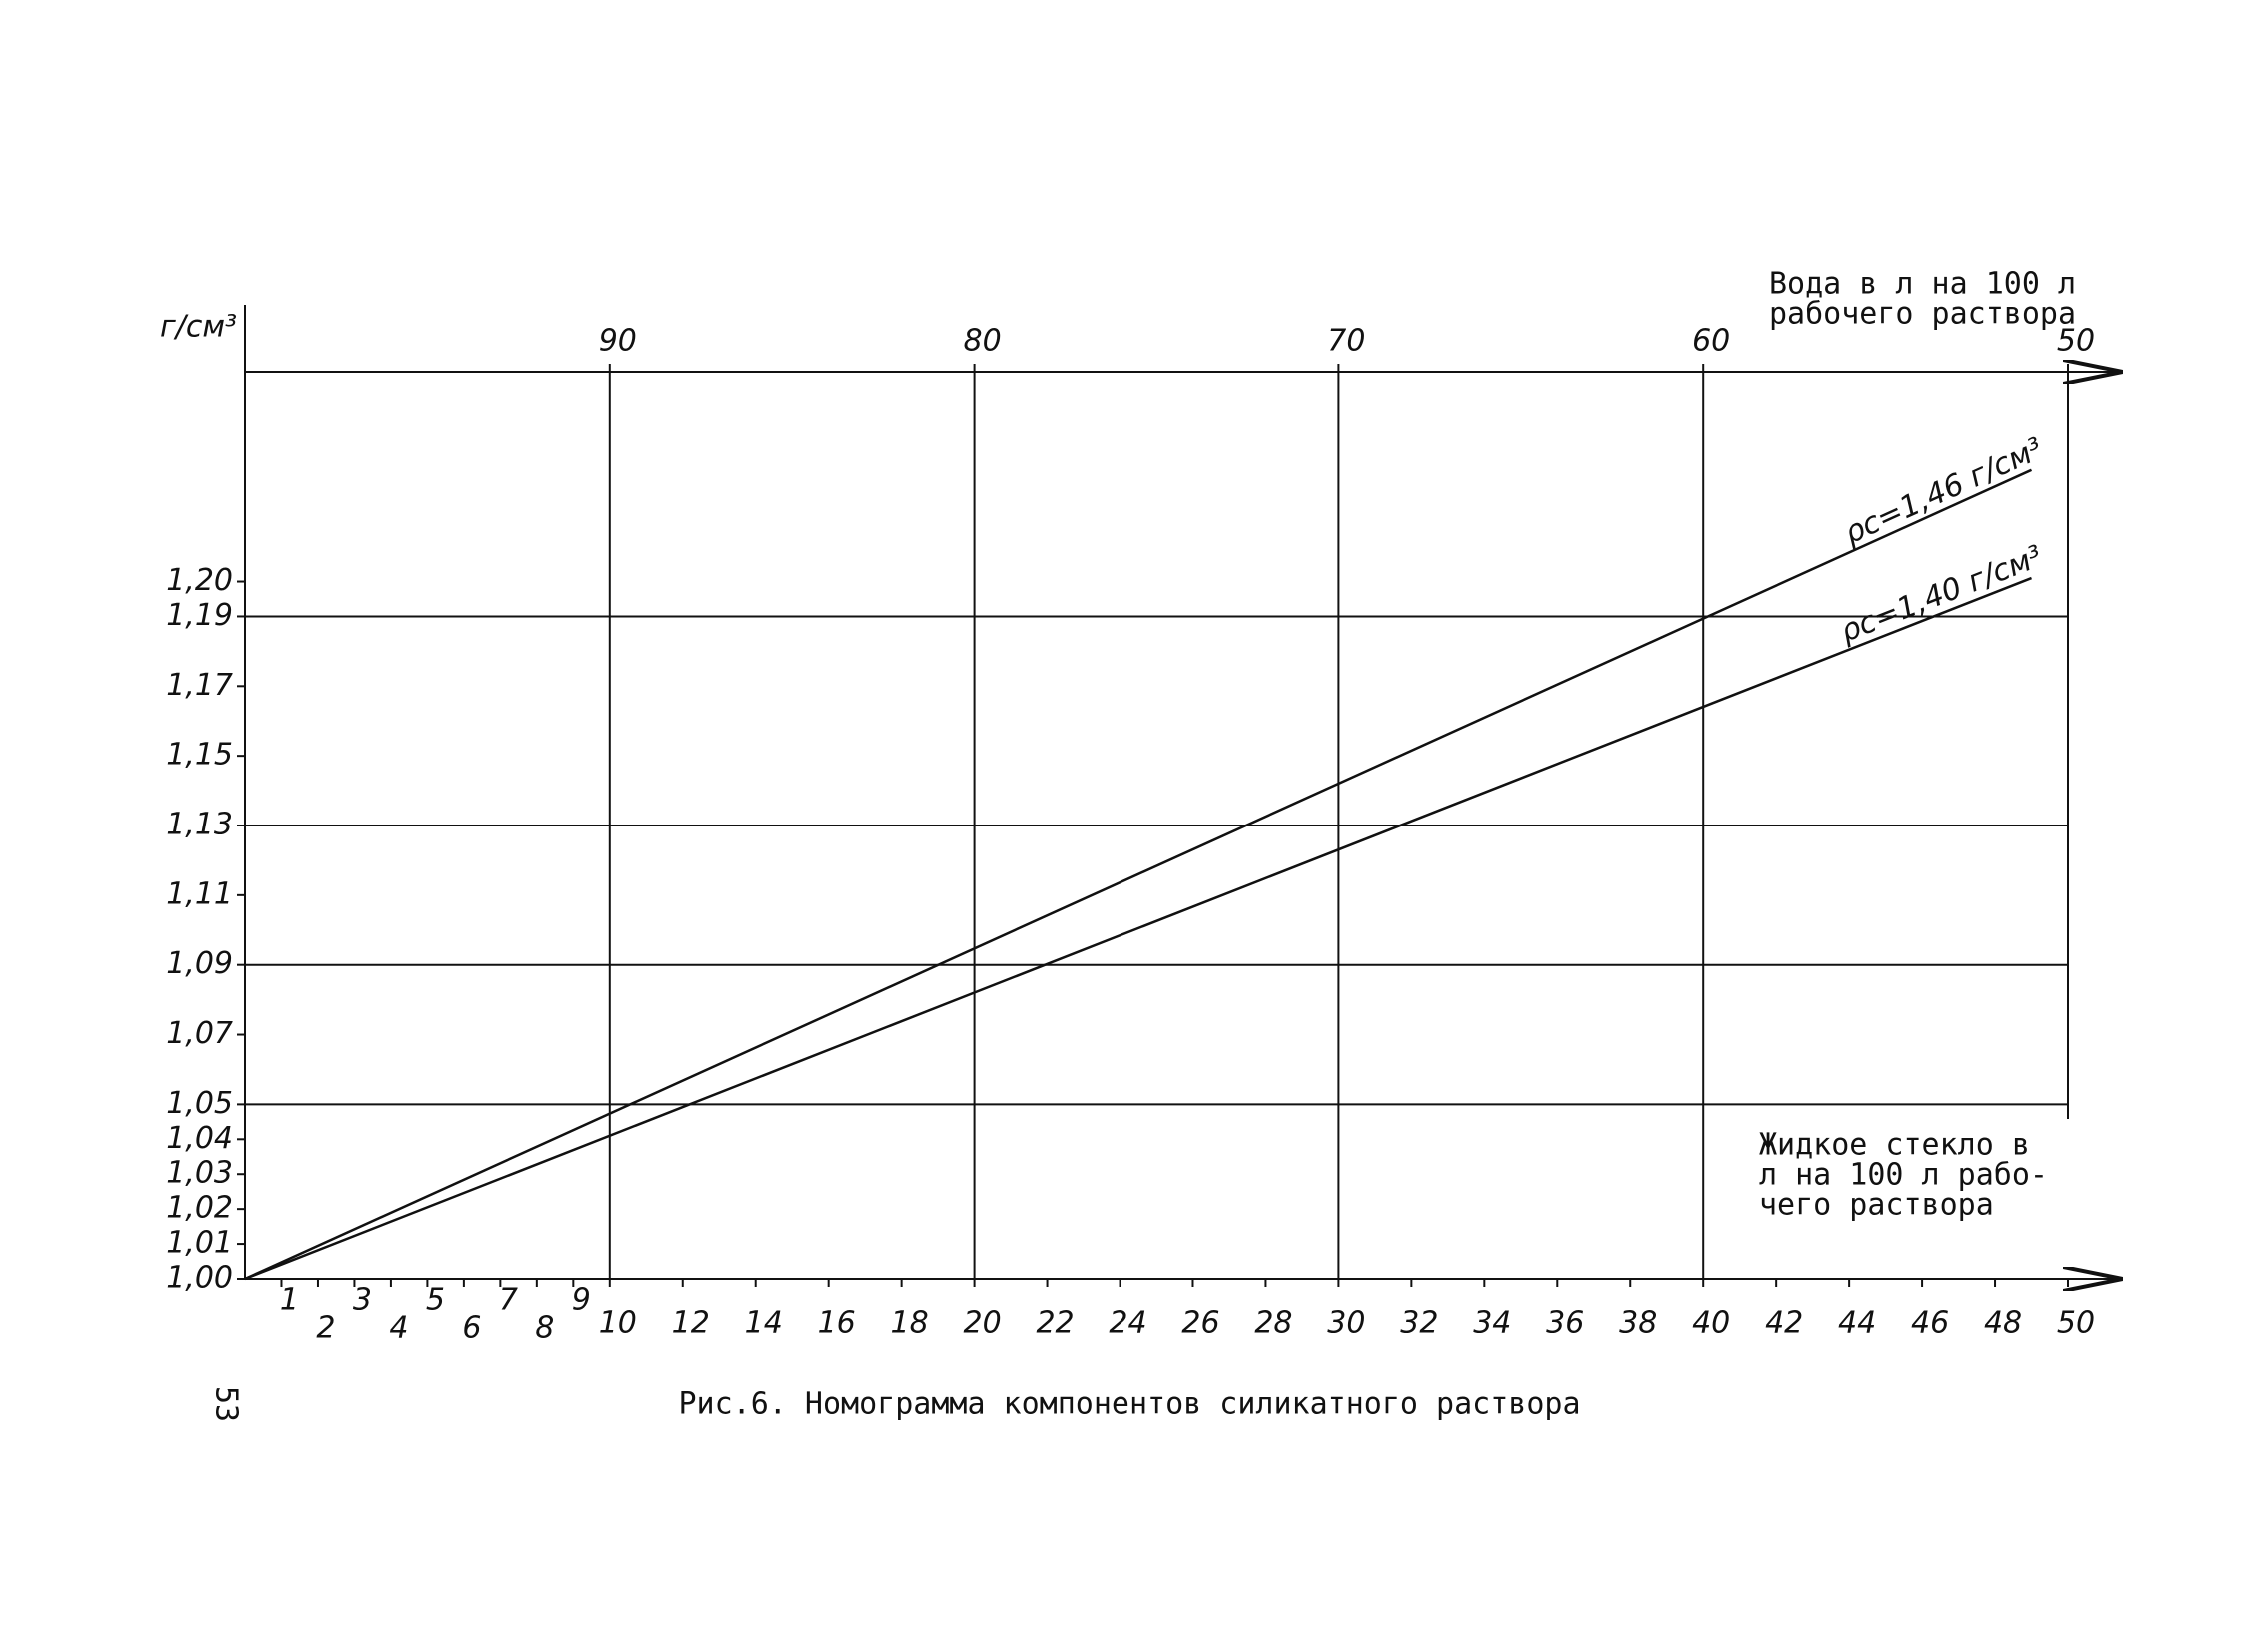  What do you see at coordinates (1922, 315) in the screenshot?
I see `x2-axis-label: рабочего раствора` at bounding box center [1922, 315].